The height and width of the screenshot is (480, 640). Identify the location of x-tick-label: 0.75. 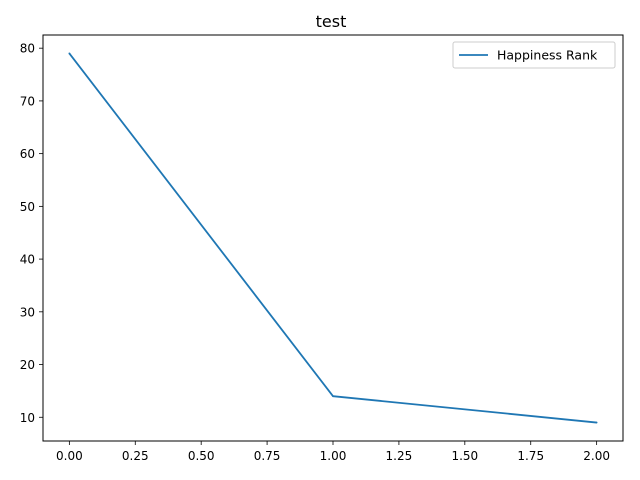
(267, 456).